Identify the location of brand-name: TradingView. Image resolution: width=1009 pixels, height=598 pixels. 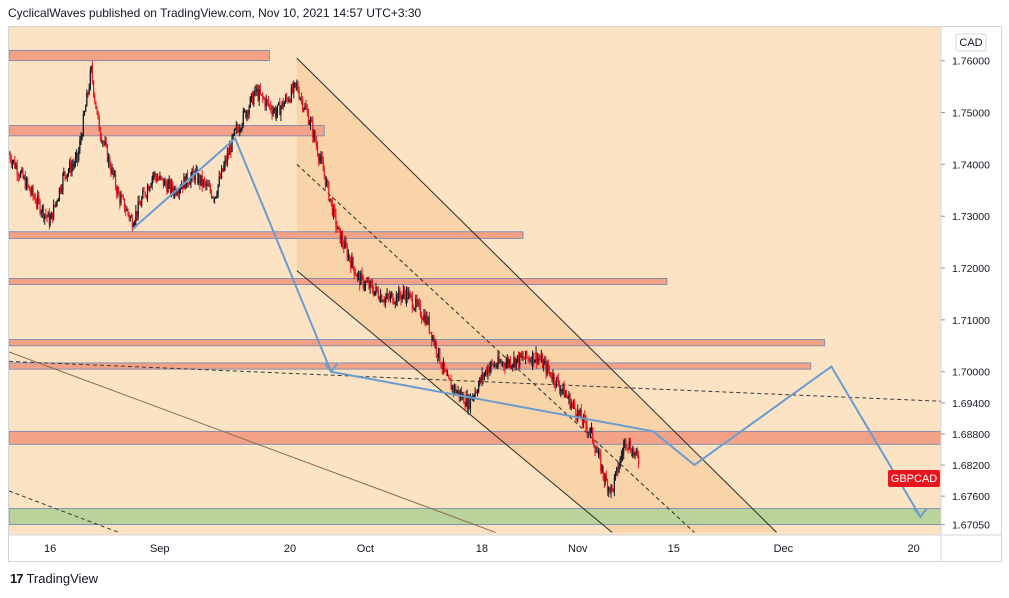
(62, 578).